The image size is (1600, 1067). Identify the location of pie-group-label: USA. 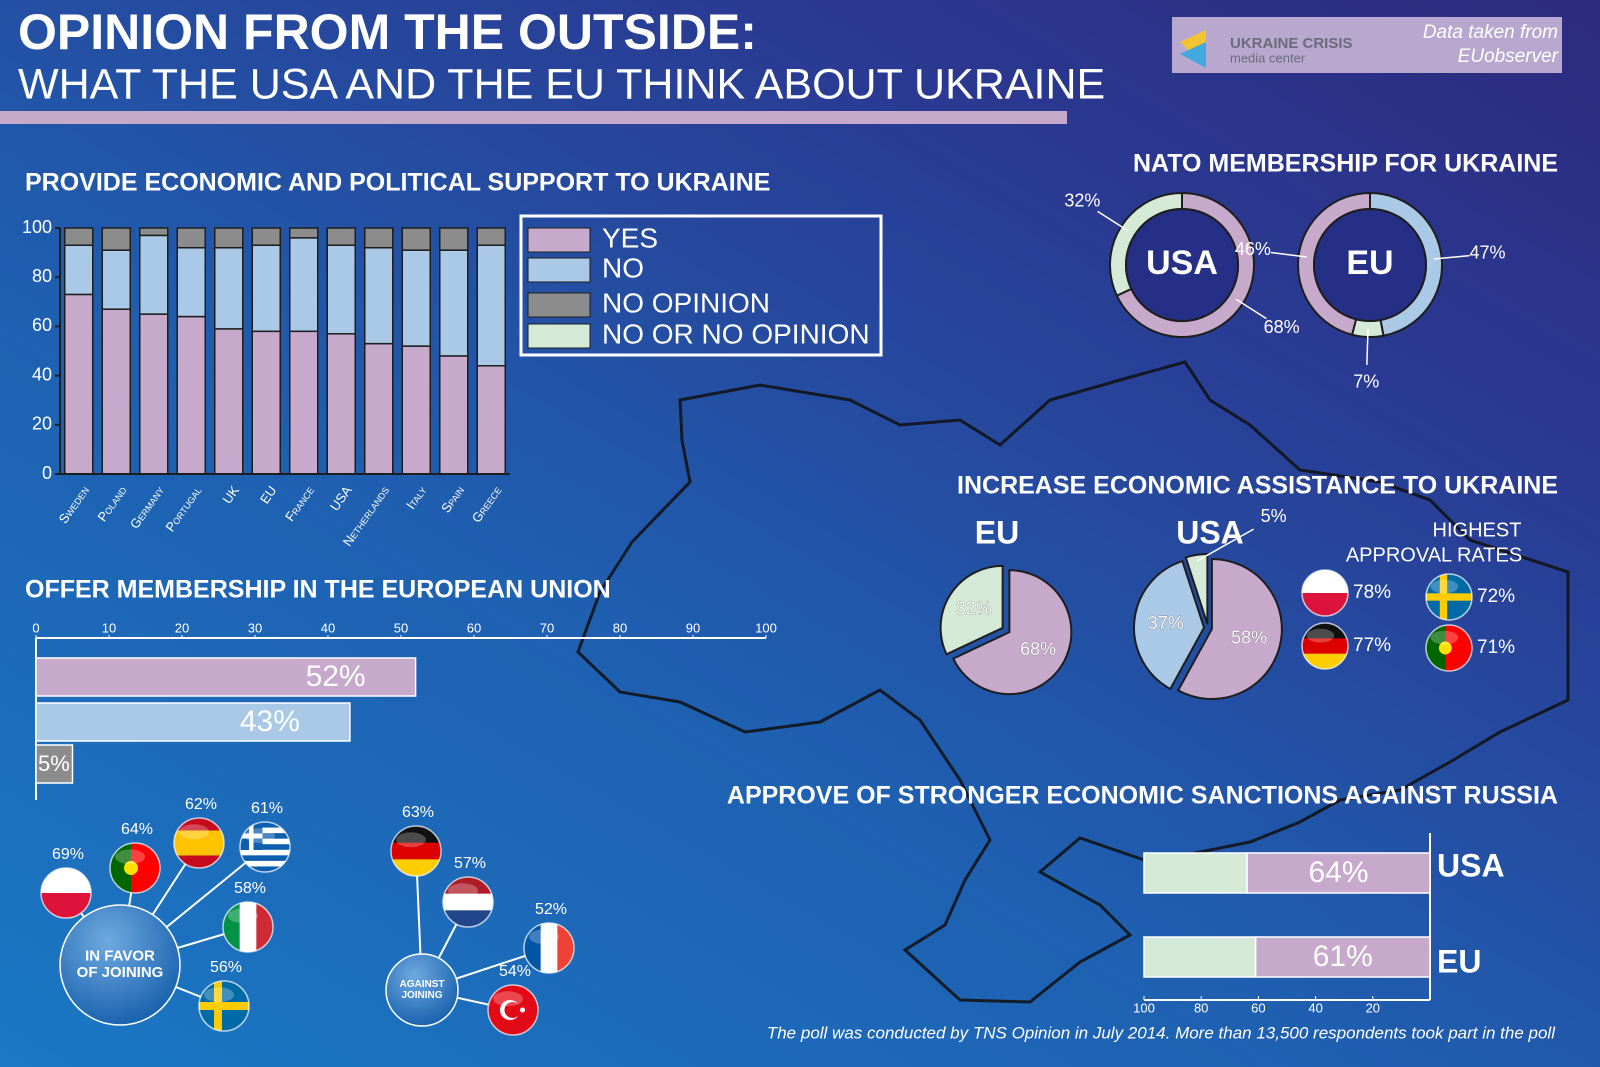
(1210, 532).